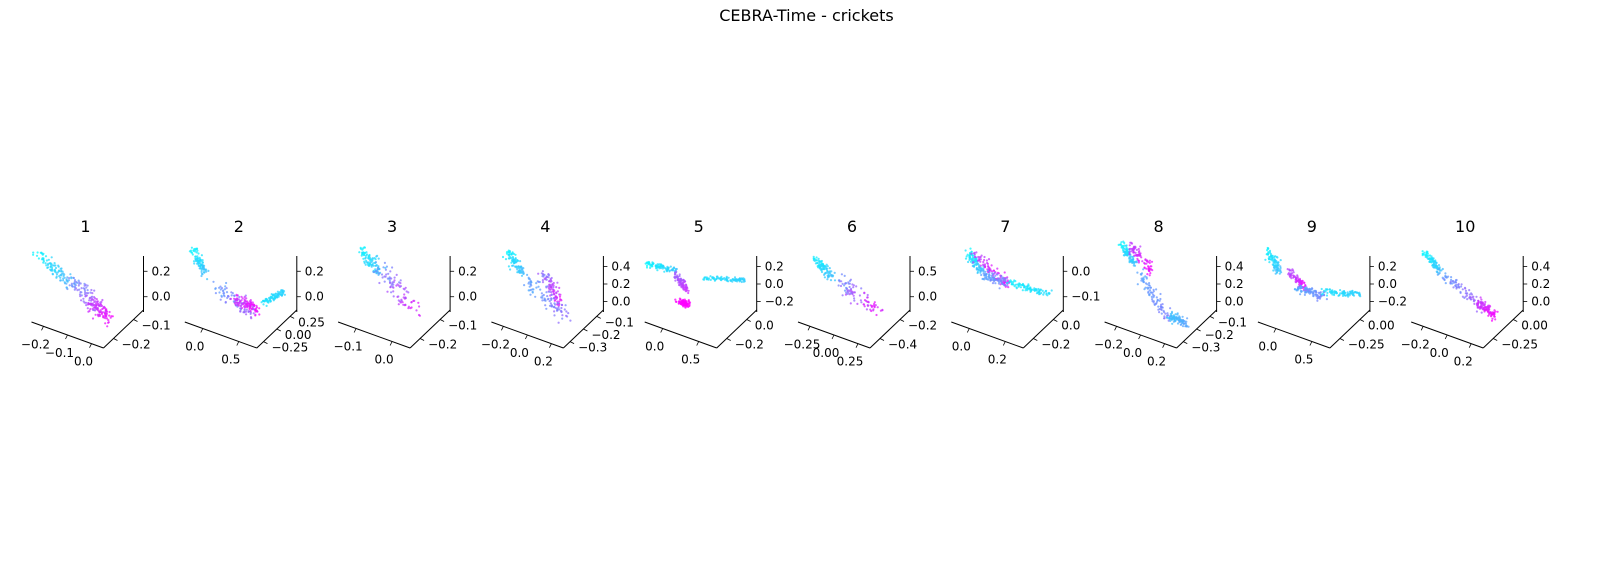  What do you see at coordinates (1381, 326) in the screenshot?
I see `y-tick-label: 0.00` at bounding box center [1381, 326].